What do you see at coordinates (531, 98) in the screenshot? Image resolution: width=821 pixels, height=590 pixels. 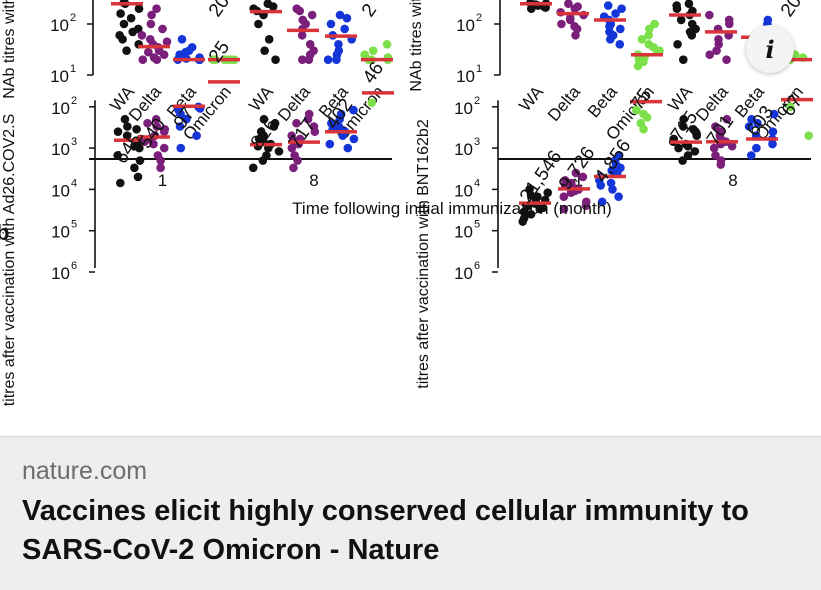 I see `x-category-label: WA` at bounding box center [531, 98].